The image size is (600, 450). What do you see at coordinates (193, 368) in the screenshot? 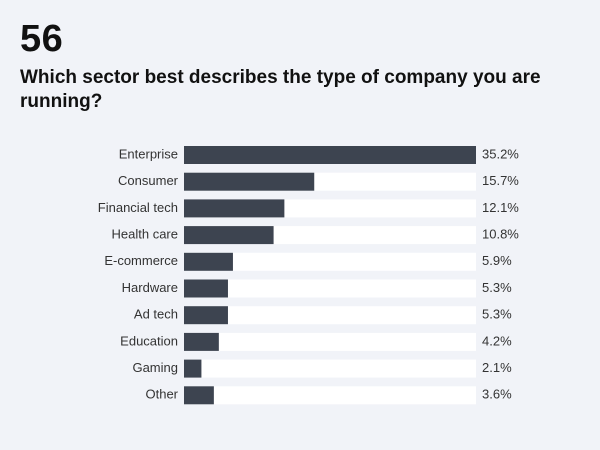
I see `bar-gaming` at bounding box center [193, 368].